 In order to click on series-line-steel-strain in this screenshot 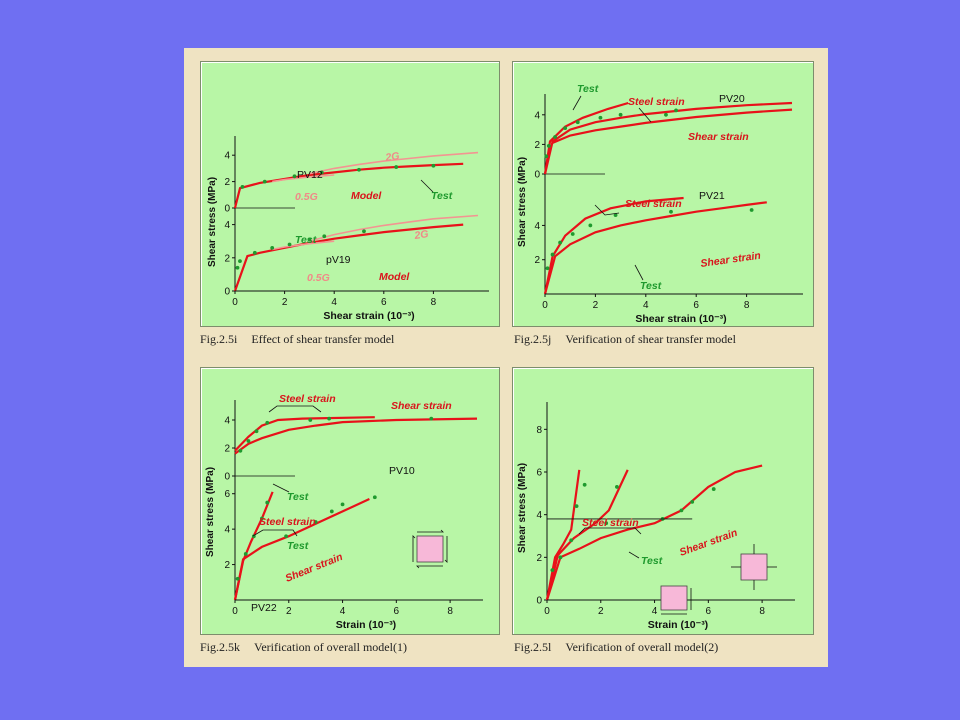, I will do `click(613, 245)`.